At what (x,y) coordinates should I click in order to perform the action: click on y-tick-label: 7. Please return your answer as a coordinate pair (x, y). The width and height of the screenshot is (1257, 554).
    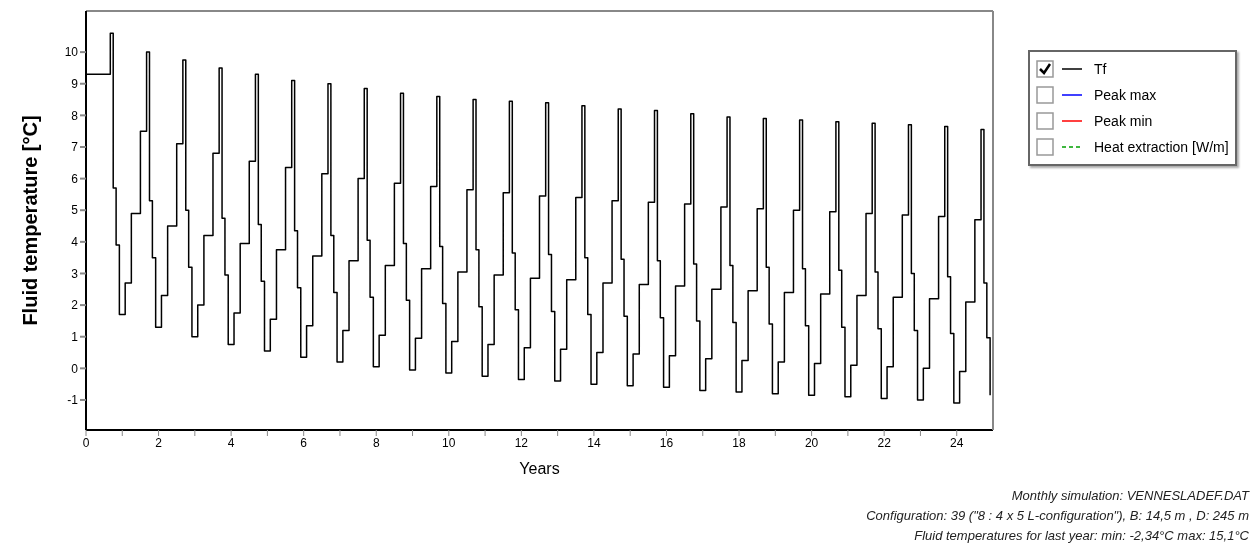
    Looking at the image, I should click on (75, 147).